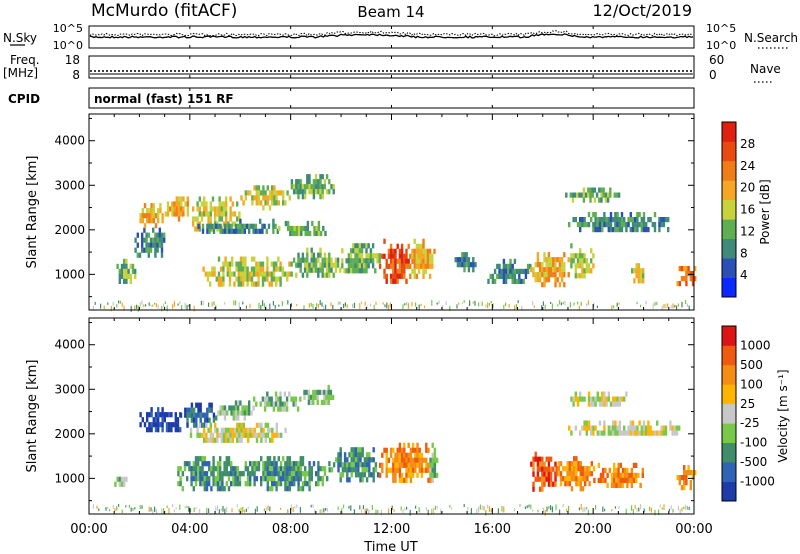 The height and width of the screenshot is (554, 800). Describe the element at coordinates (765, 211) in the screenshot. I see `power-colorbar-label: Power [dB]` at that location.